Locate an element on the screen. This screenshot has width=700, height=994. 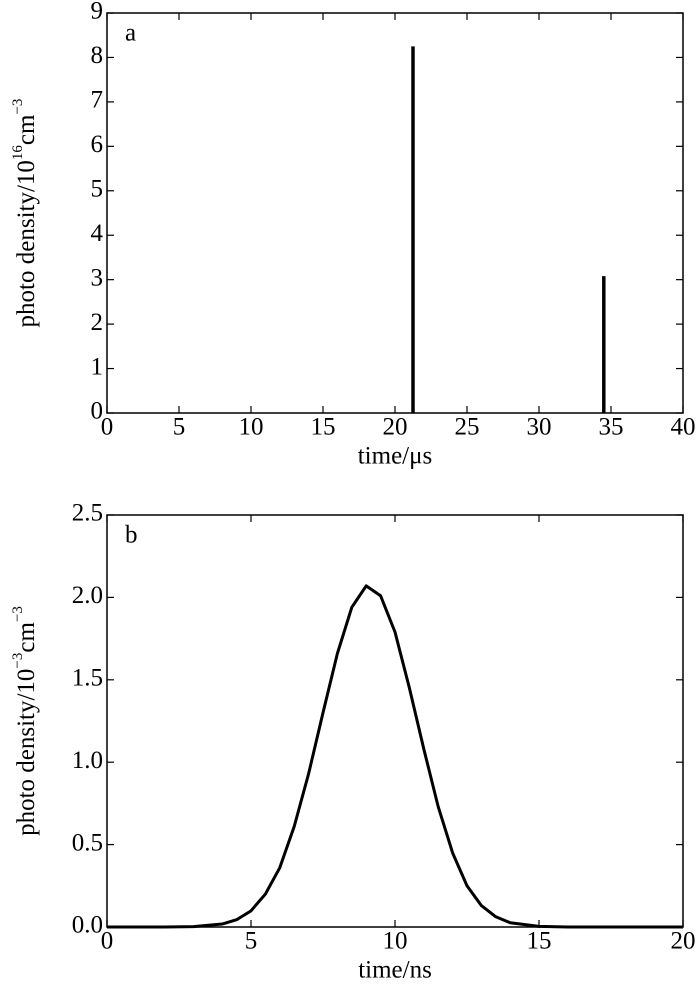
y-tick-label: 8 is located at coordinates (97, 55).